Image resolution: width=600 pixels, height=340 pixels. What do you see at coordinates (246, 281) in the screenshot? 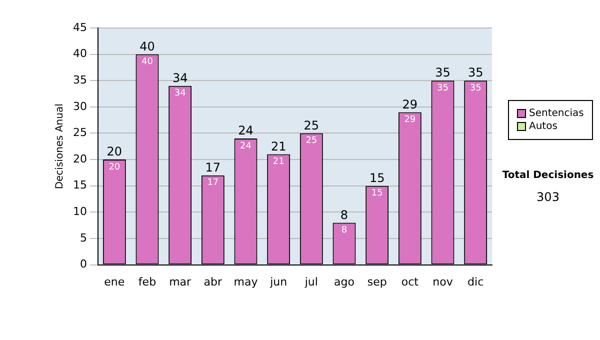
I see `x-tick-label: may` at bounding box center [246, 281].